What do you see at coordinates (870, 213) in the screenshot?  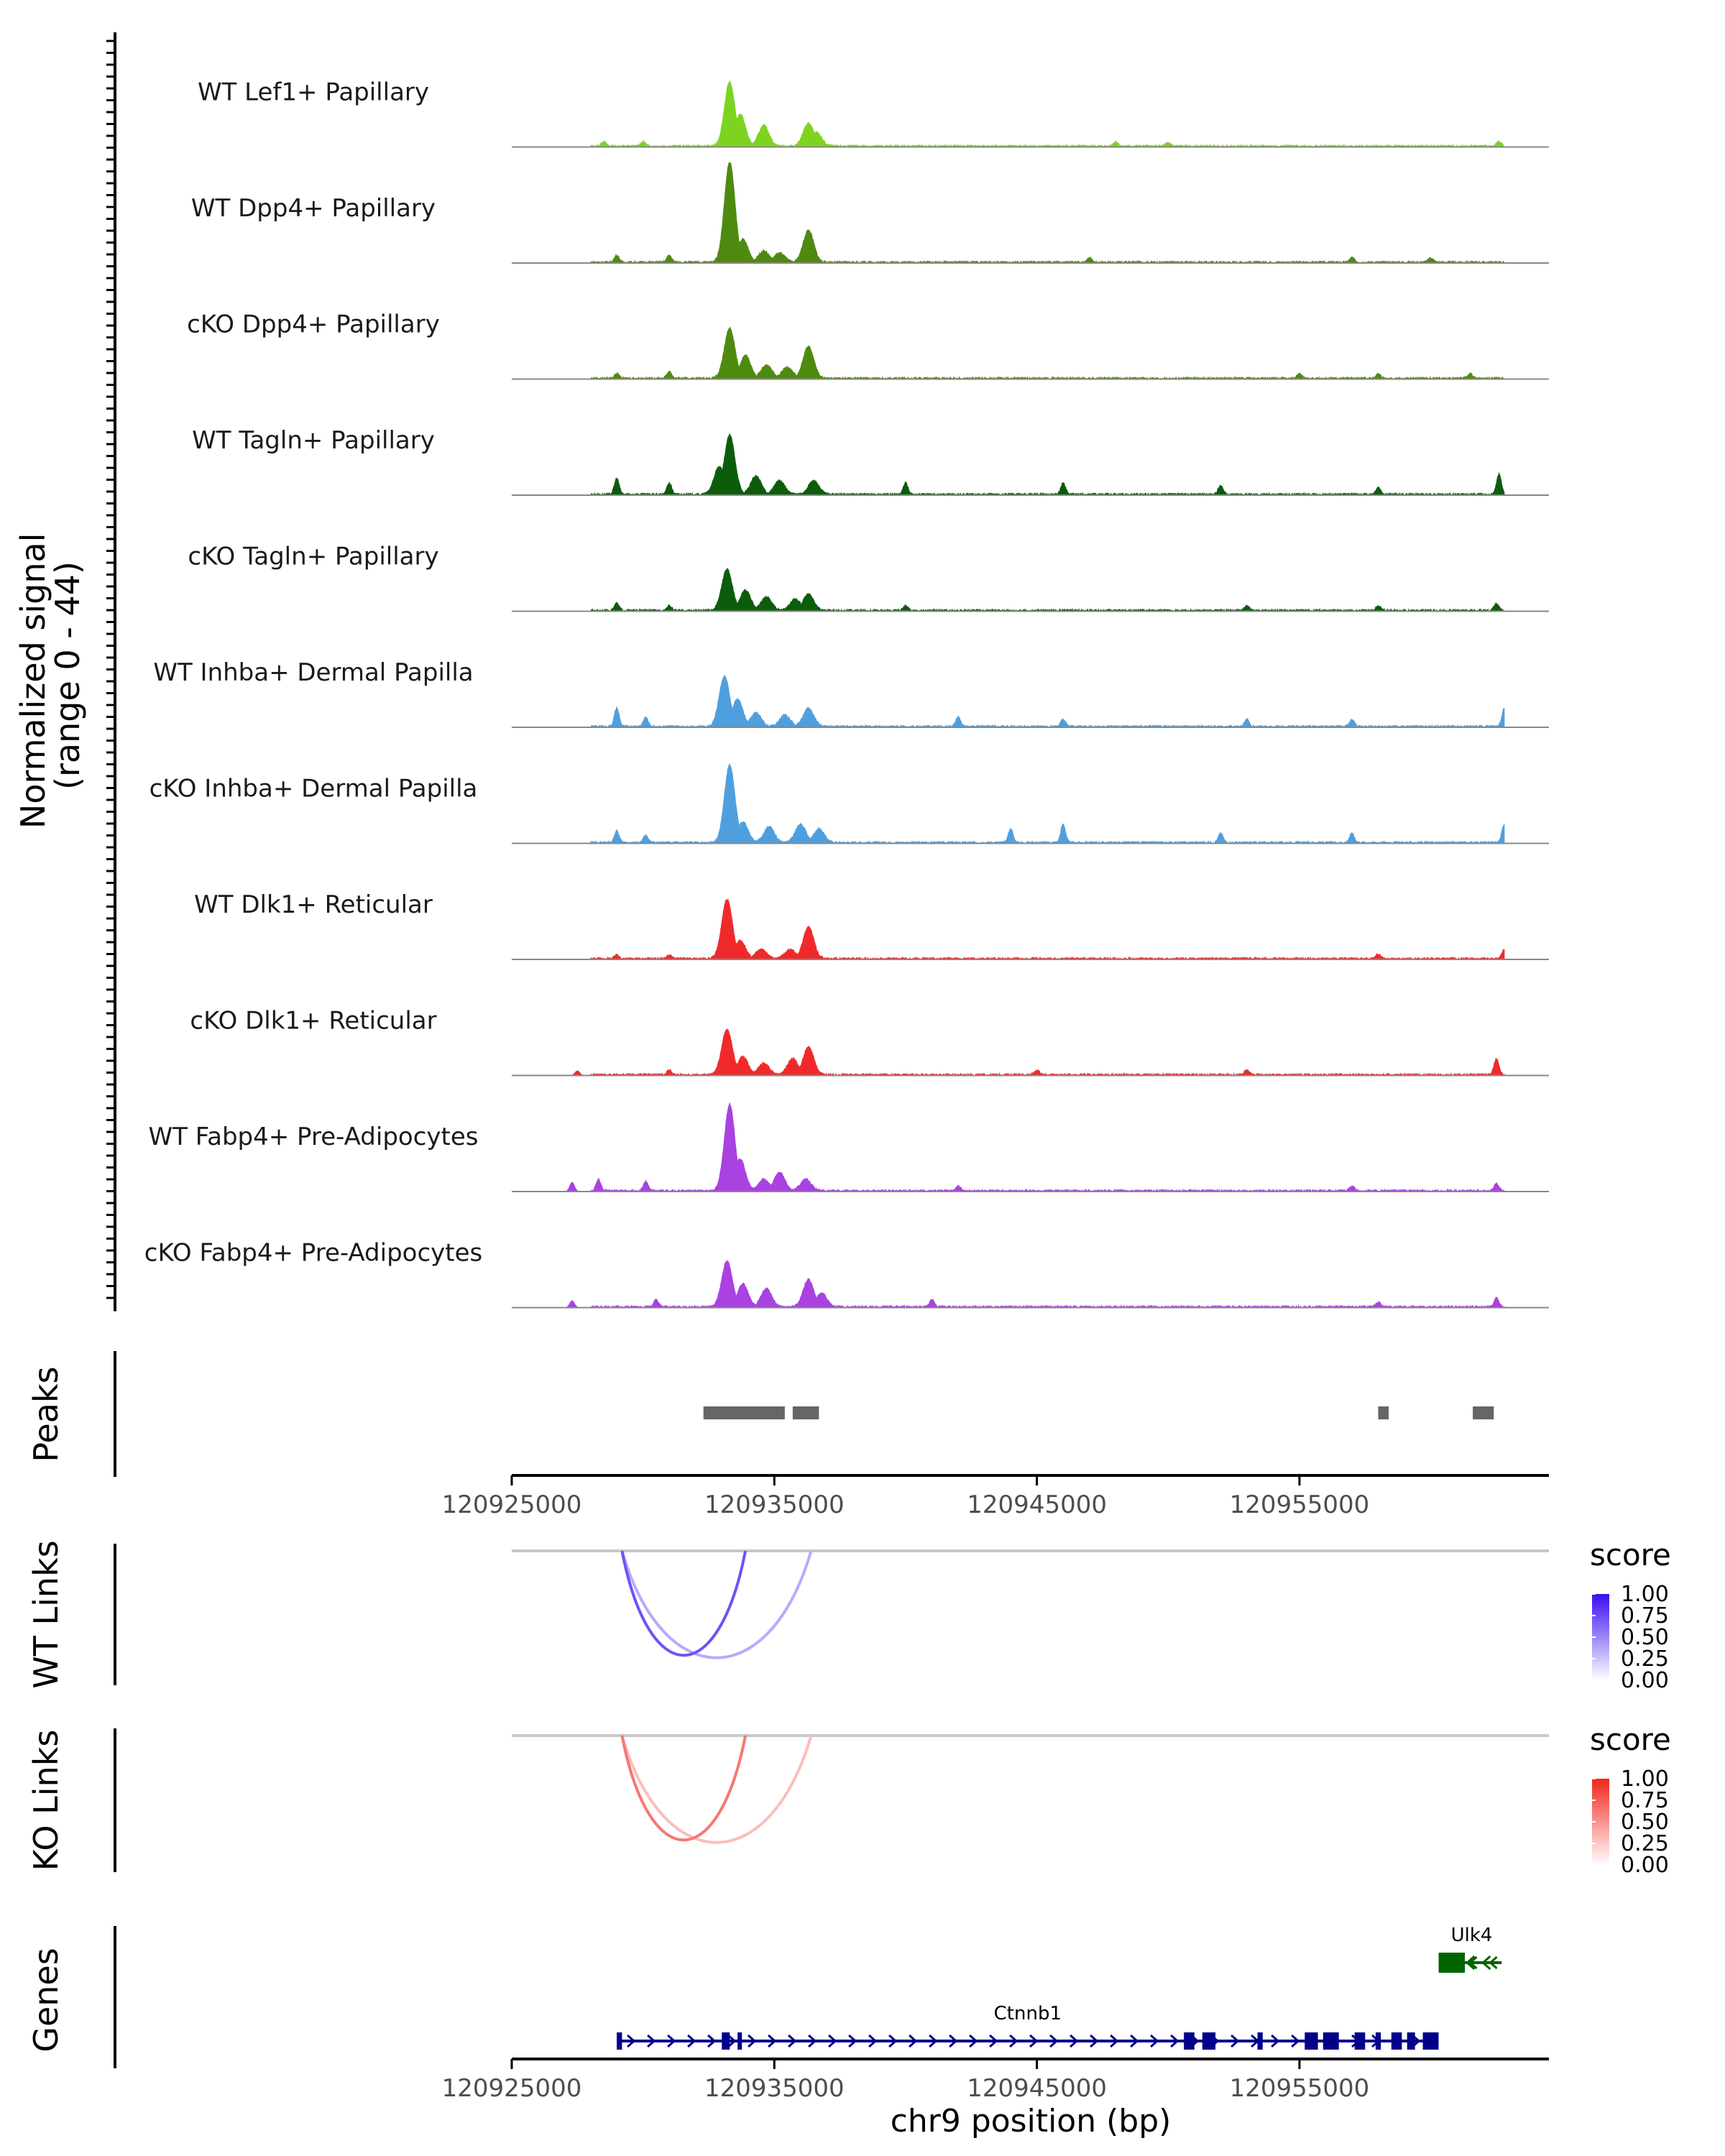 I see `coverage-track: WT Dpp4+ Papillary` at bounding box center [870, 213].